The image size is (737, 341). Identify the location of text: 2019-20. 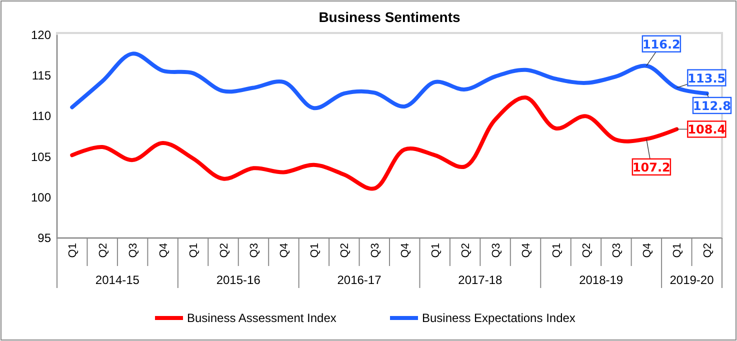
(692, 280).